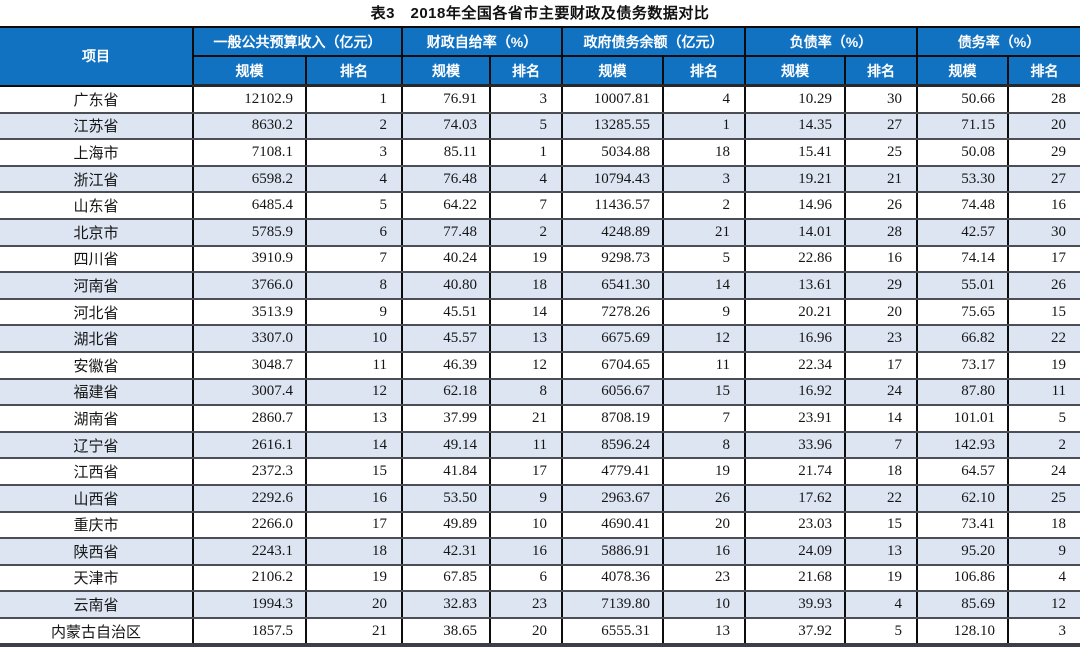 This screenshot has width=1080, height=649. Describe the element at coordinates (795, 99) in the screenshot. I see `value-cell: 10.29` at that location.